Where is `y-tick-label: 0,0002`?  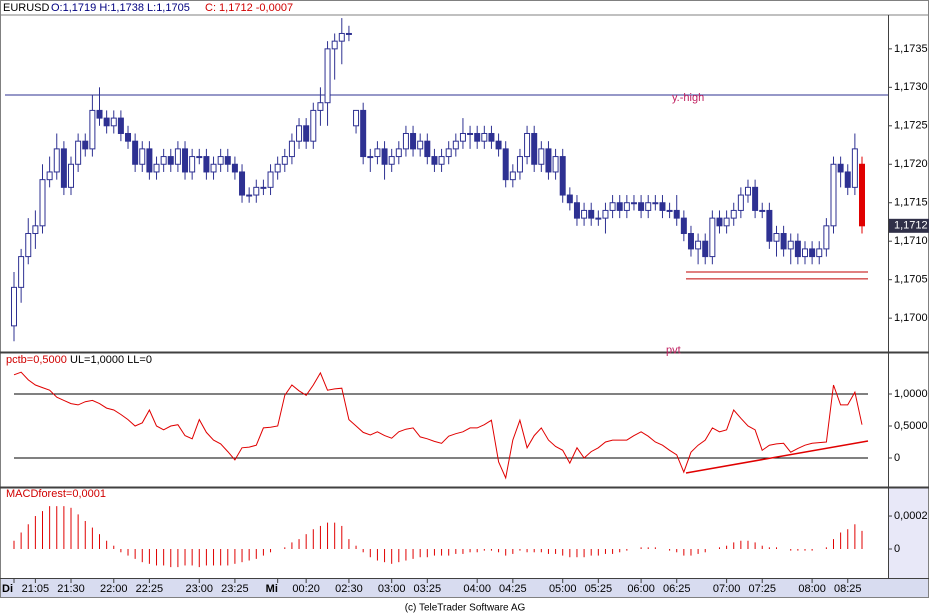 y-tick-label: 0,0002 is located at coordinates (911, 516).